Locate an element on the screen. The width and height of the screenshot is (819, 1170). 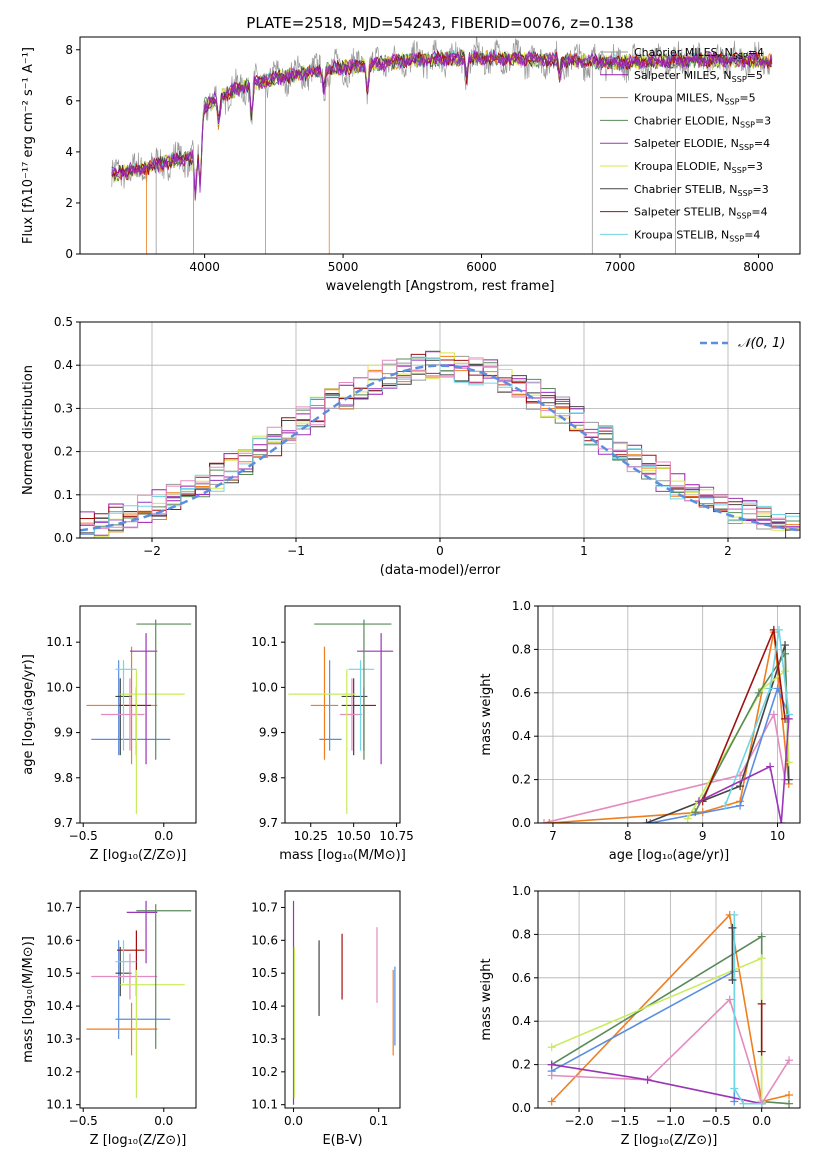
normal-curve is located at coordinates (440, 448).